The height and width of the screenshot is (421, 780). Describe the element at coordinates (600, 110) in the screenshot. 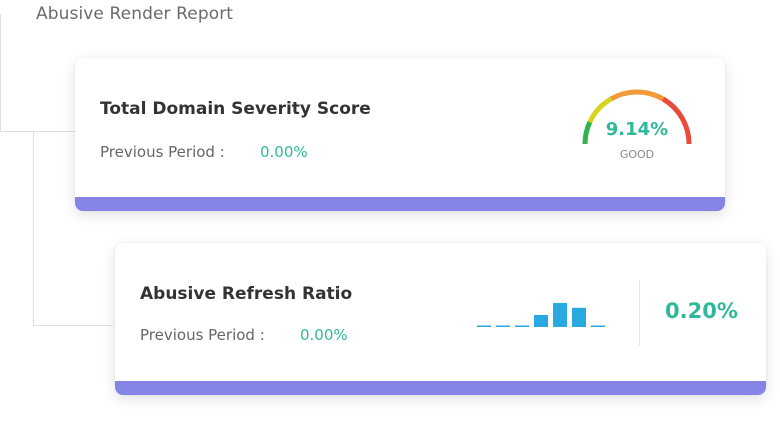

I see `gauge-segment-yellow` at that location.